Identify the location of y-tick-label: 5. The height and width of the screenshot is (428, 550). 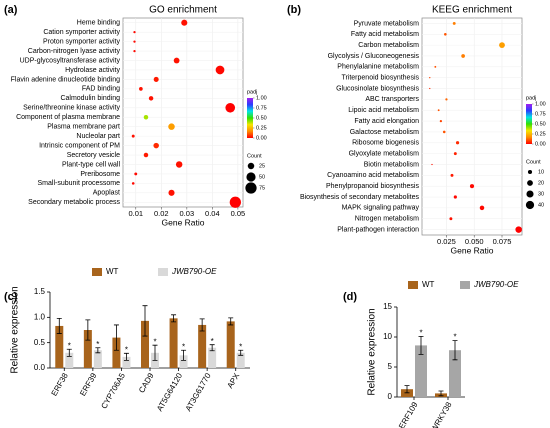
(390, 366).